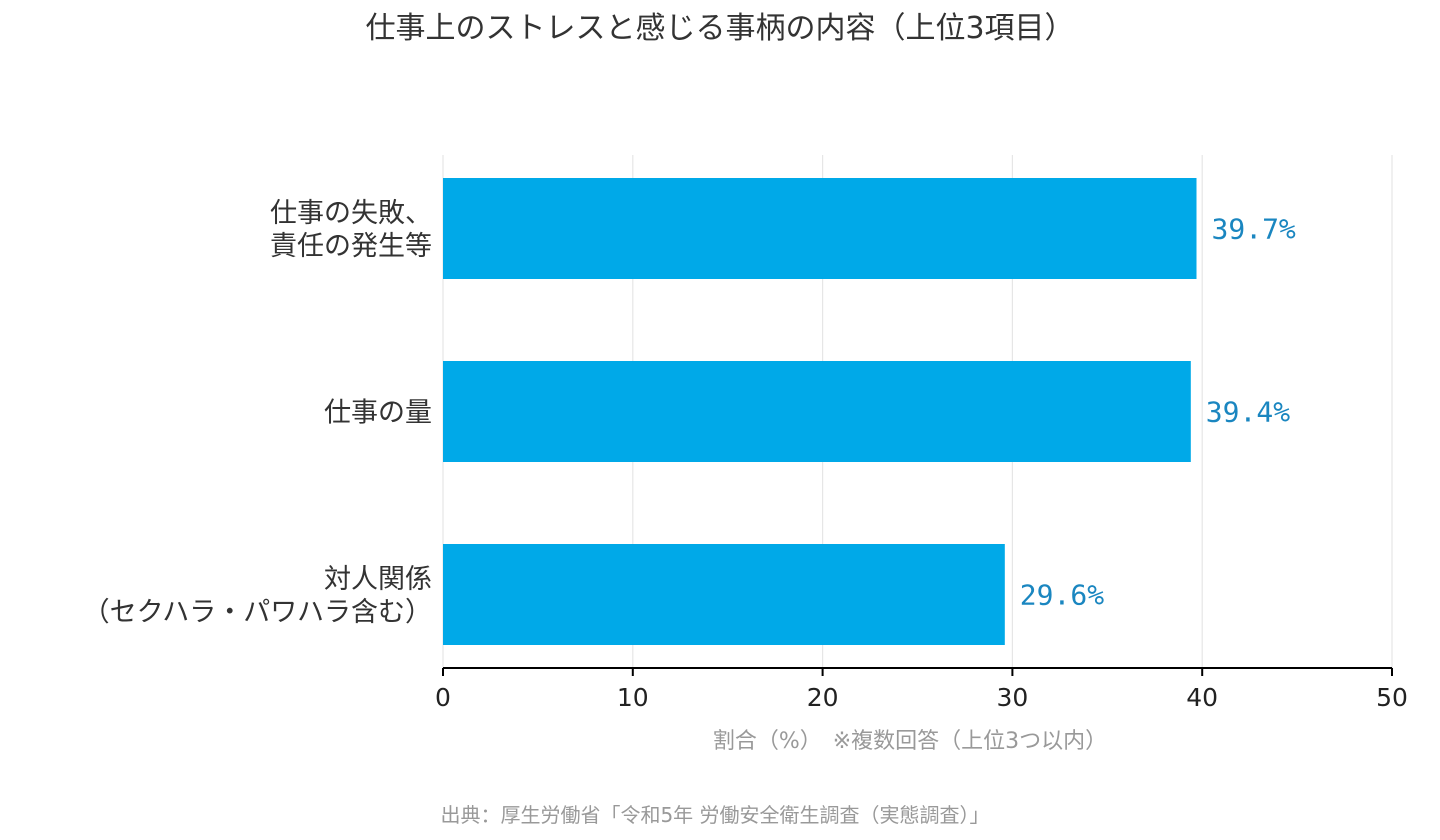 This screenshot has height=840, width=1440. I want to click on data-label: 39.4%, so click(1248, 412).